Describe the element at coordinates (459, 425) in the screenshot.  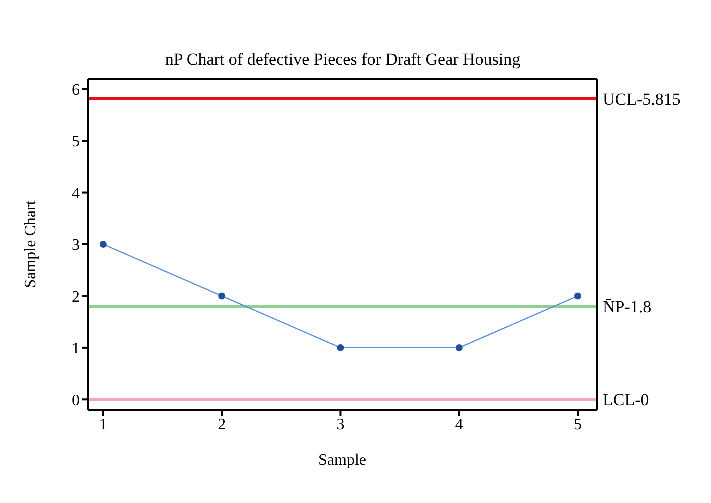
I see `x-tick-label: 4` at that location.